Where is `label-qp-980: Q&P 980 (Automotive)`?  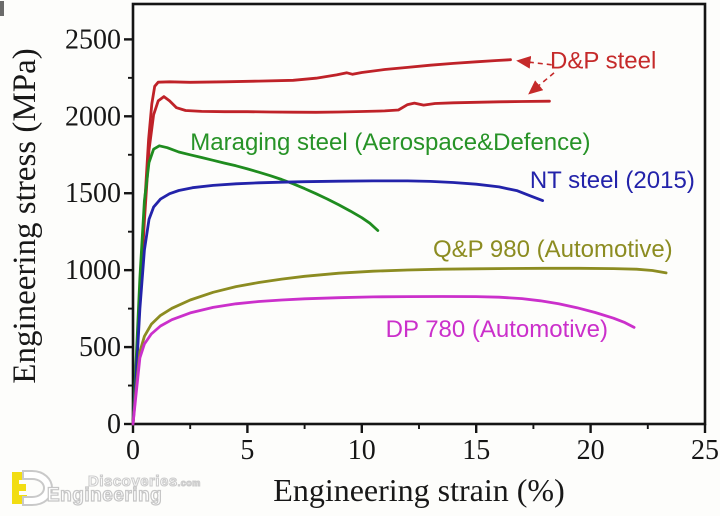
label-qp-980: Q&P 980 (Automotive) is located at coordinates (553, 249).